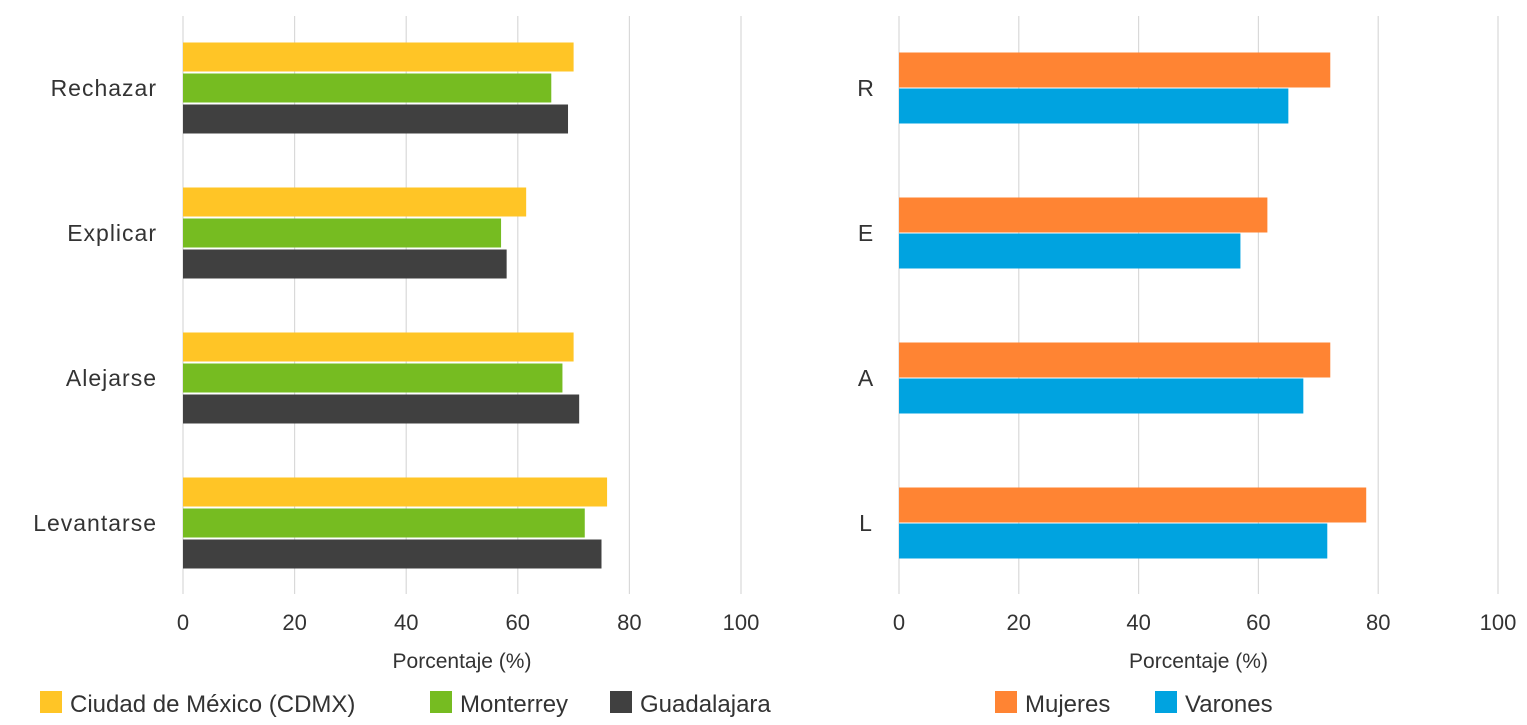 The height and width of the screenshot is (725, 1527). What do you see at coordinates (1067, 704) in the screenshot?
I see `legend-label: Mujeres` at bounding box center [1067, 704].